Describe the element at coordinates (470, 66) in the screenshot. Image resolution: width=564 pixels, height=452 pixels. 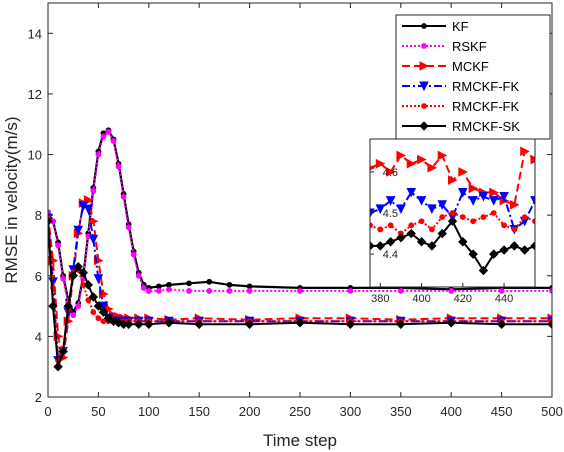
I see `legend-mckf-2-label: MCKF` at that location.